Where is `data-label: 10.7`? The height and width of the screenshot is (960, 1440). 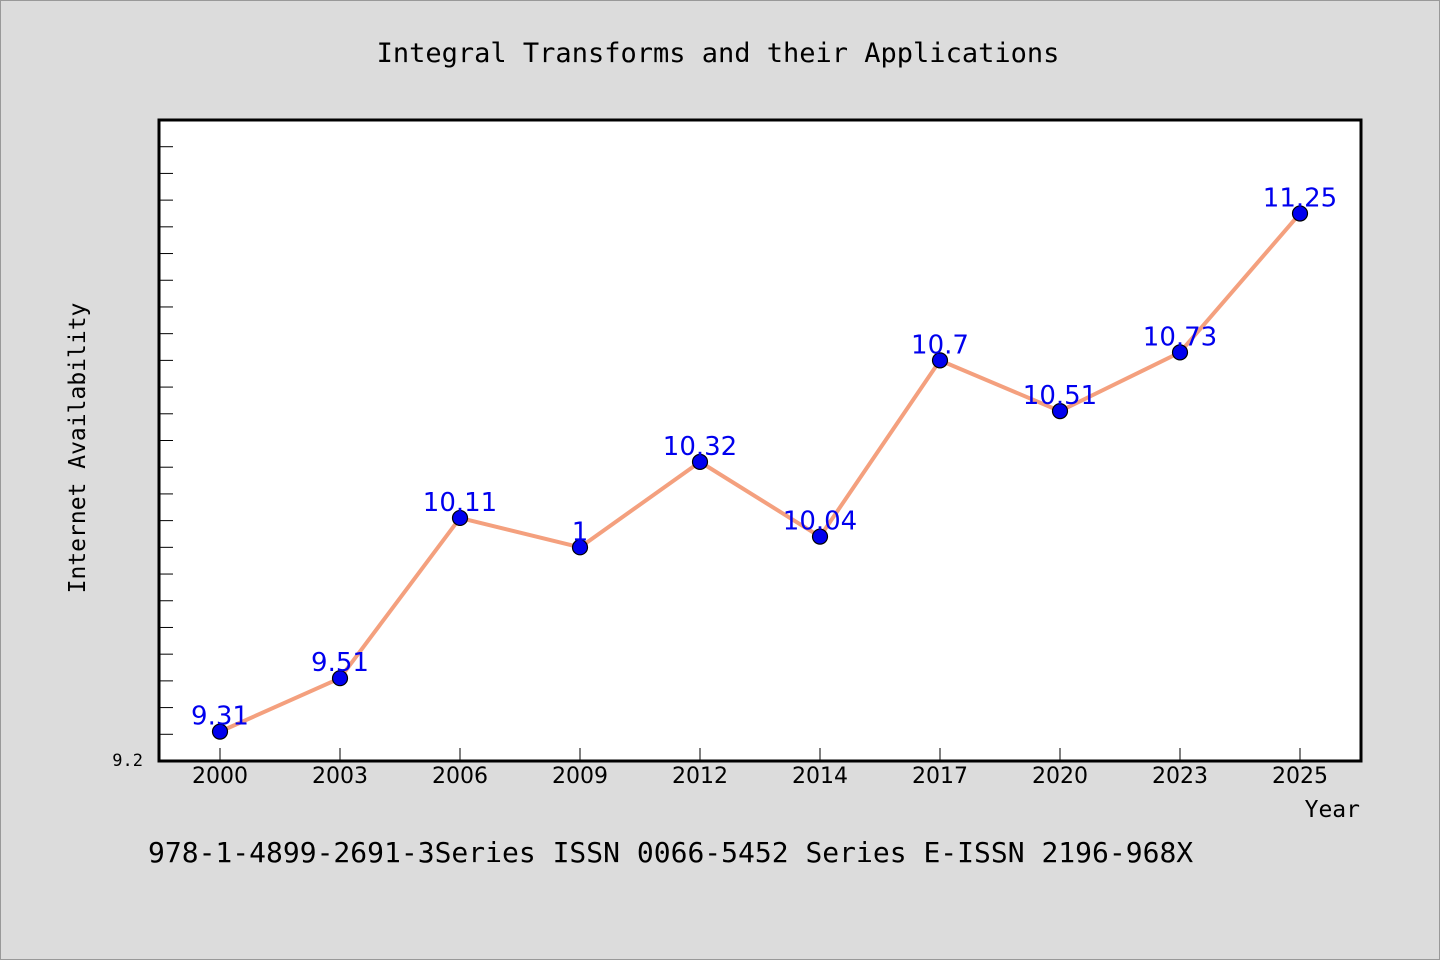
data-label: 10.7 is located at coordinates (940, 345).